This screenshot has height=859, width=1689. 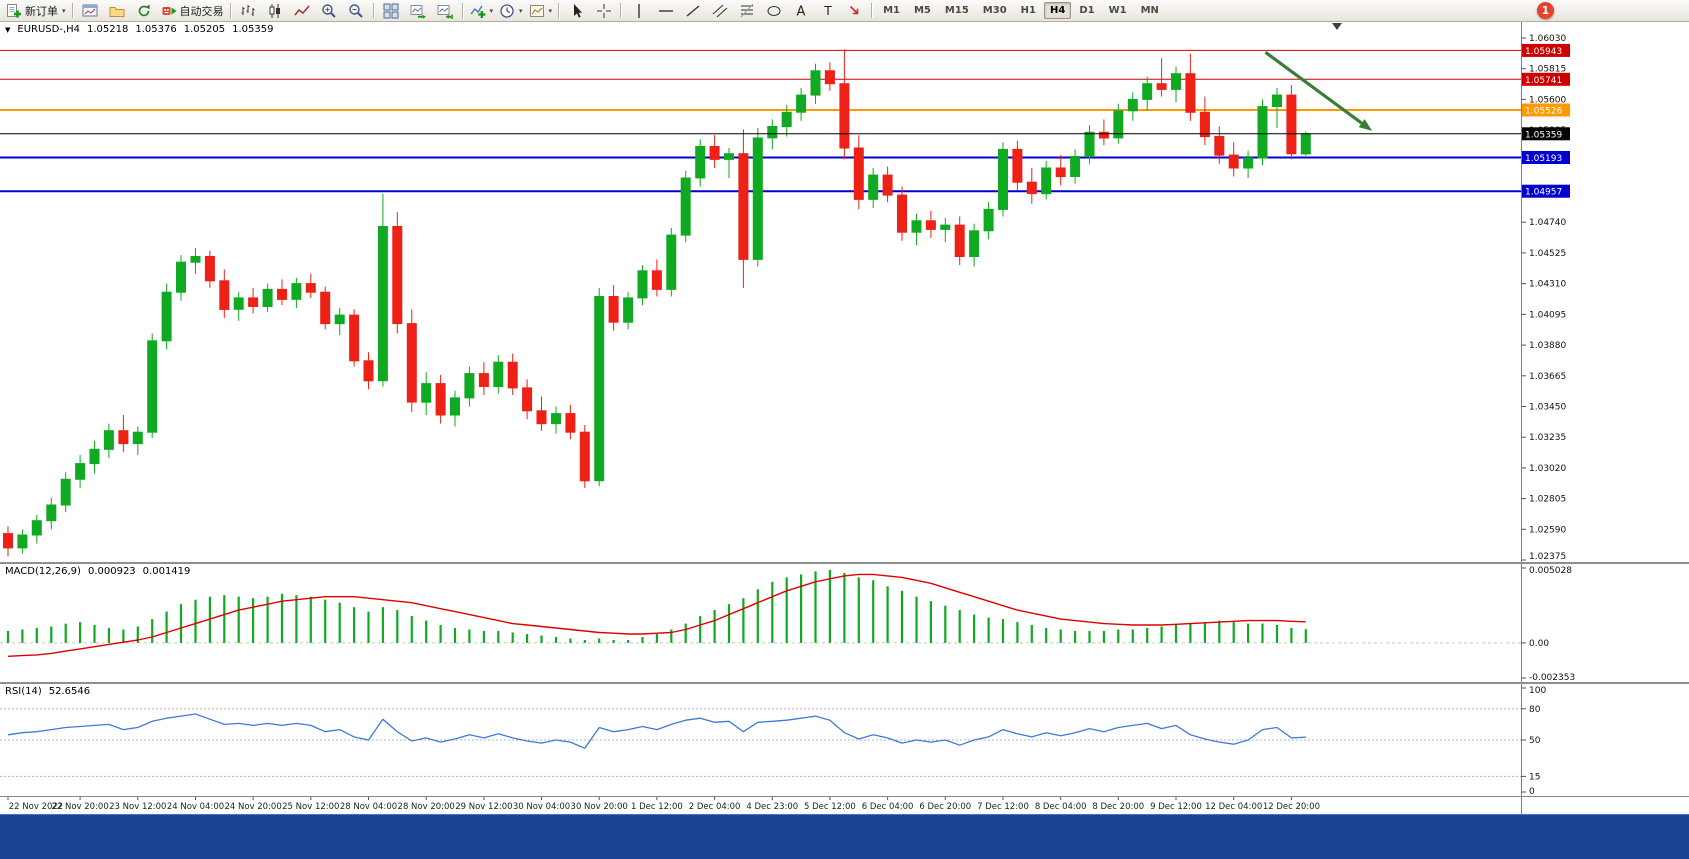 What do you see at coordinates (41, 11) in the screenshot?
I see `new-order-label: 新订单` at bounding box center [41, 11].